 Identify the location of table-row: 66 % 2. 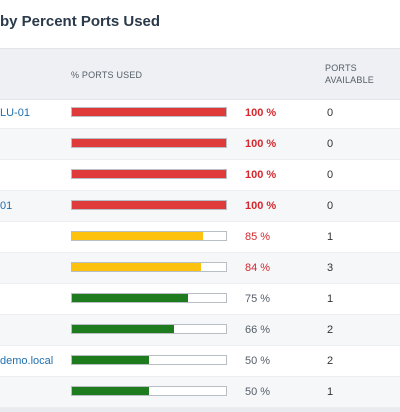
(200, 330).